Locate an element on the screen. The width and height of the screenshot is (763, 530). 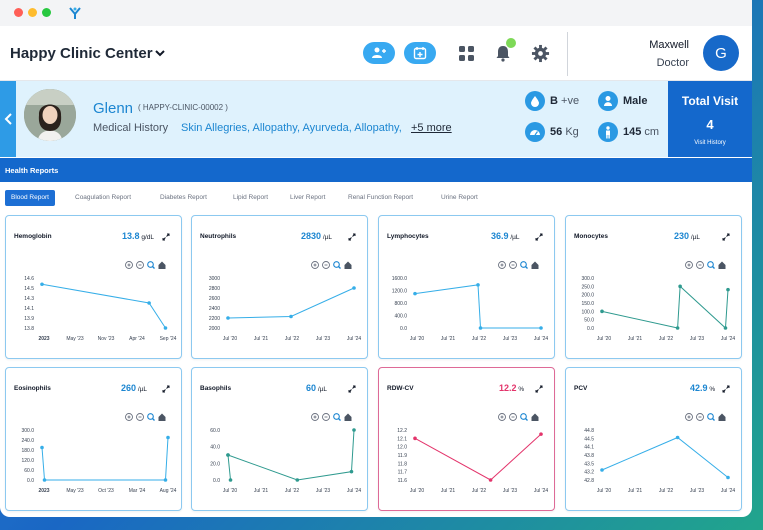
gear-icon is located at coordinates (540, 53).